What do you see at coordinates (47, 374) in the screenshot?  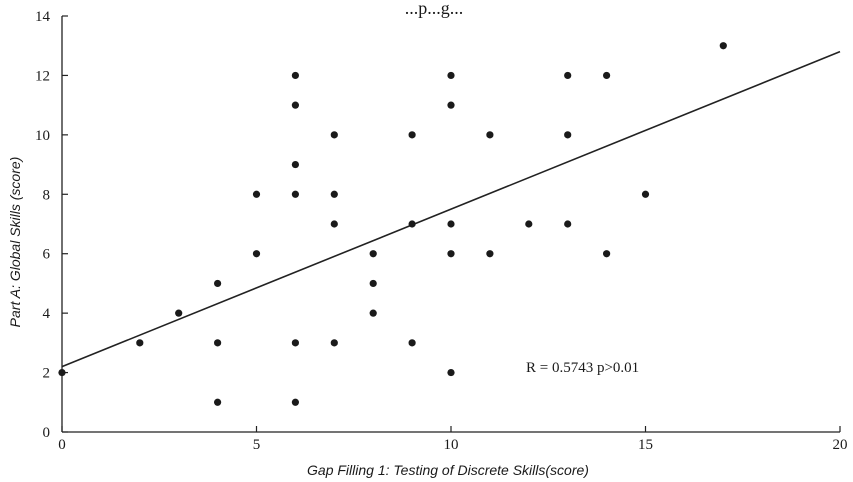 I see `y-tick-label: 2` at bounding box center [47, 374].